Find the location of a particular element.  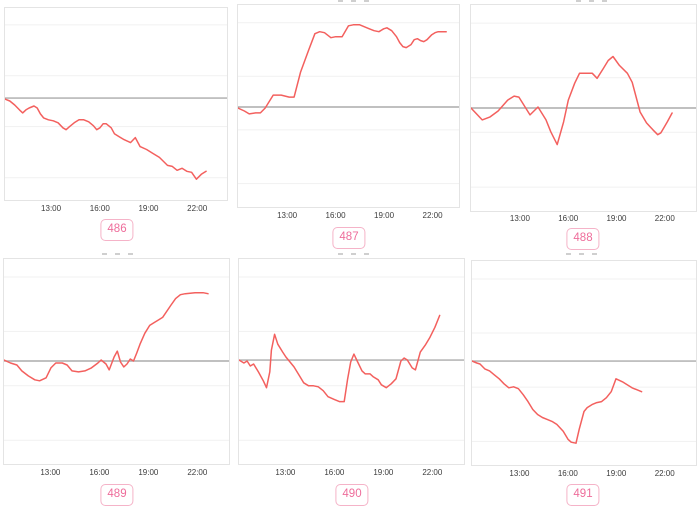

chart-488-x-axis: 13:00 16:00 19:00 22:00 is located at coordinates (583, 219).